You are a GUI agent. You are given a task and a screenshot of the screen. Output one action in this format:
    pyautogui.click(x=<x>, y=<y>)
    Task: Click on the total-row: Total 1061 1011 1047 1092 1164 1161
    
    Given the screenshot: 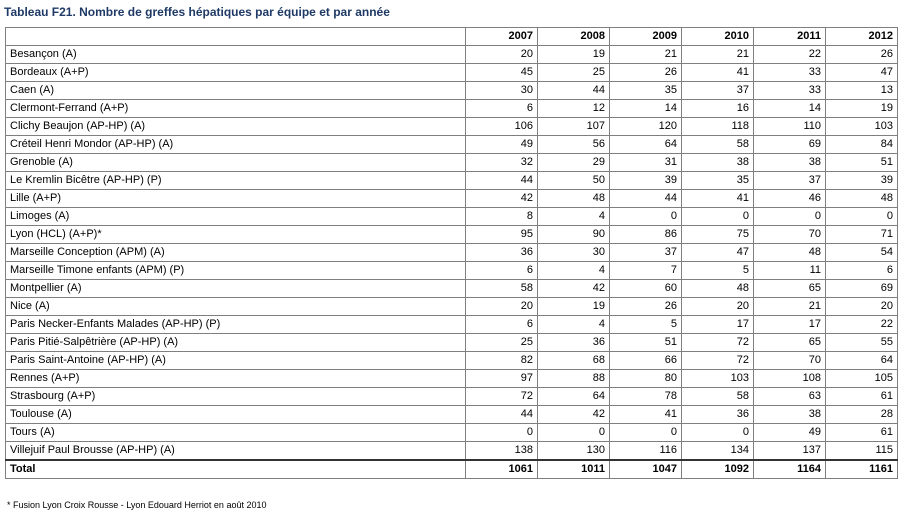 What is the action you would take?
    pyautogui.click(x=451, y=469)
    